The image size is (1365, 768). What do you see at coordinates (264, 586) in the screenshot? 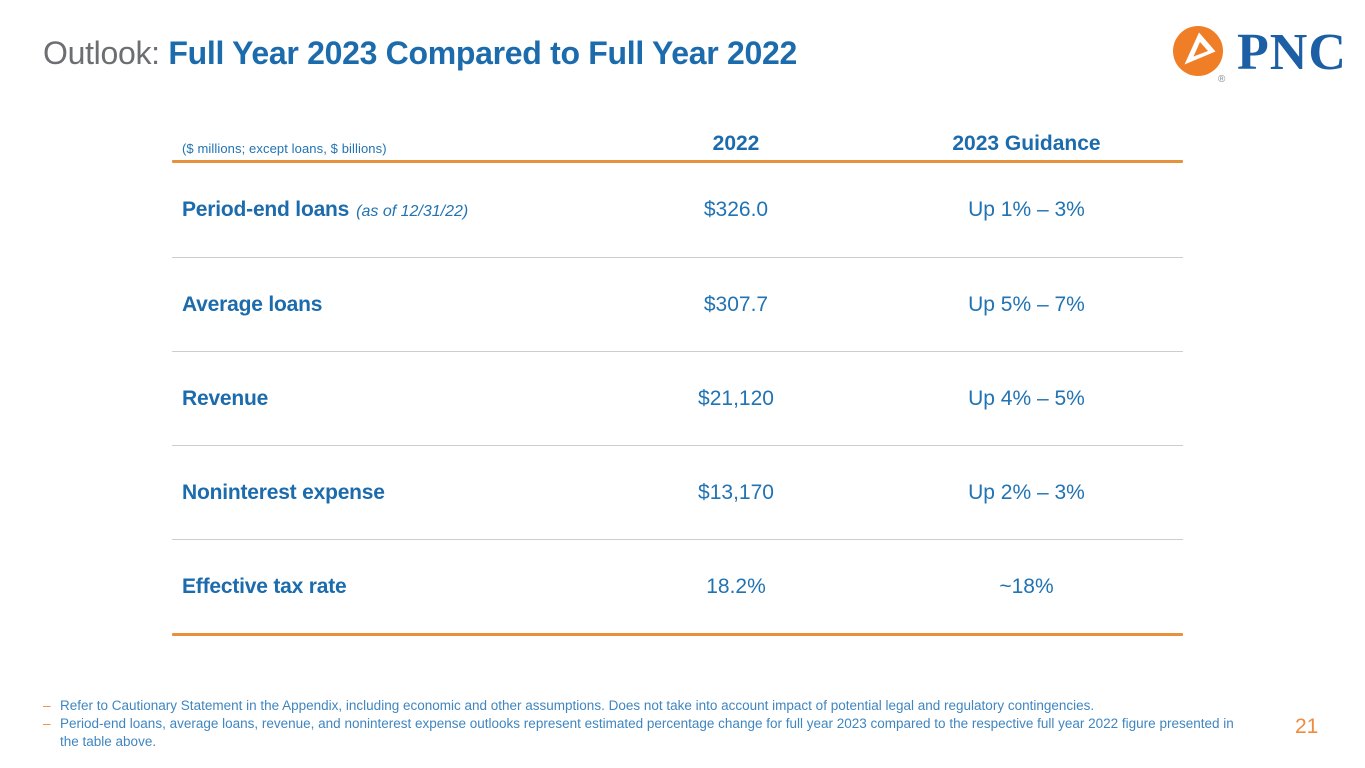
I see `row-label: Effective tax rate` at bounding box center [264, 586].